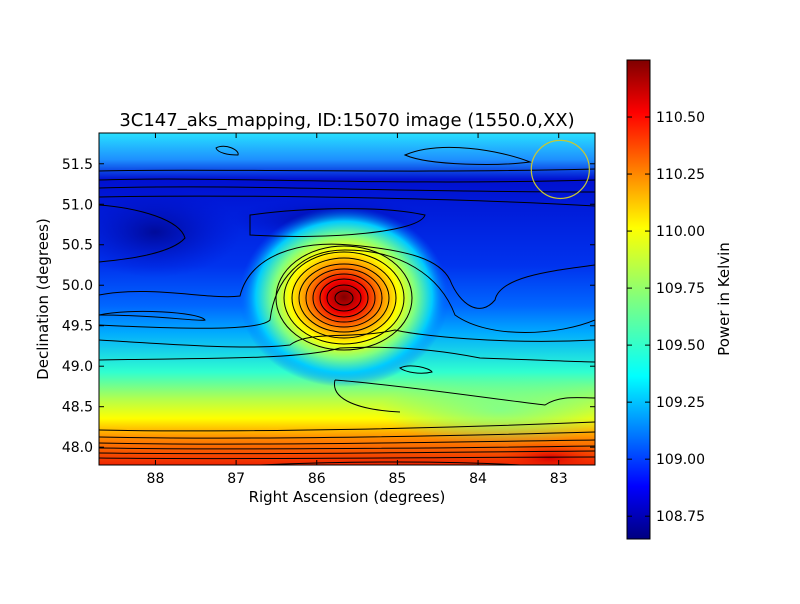 This screenshot has height=604, width=800. What do you see at coordinates (77, 286) in the screenshot?
I see `y-tick-label: 50.0` at bounding box center [77, 286].